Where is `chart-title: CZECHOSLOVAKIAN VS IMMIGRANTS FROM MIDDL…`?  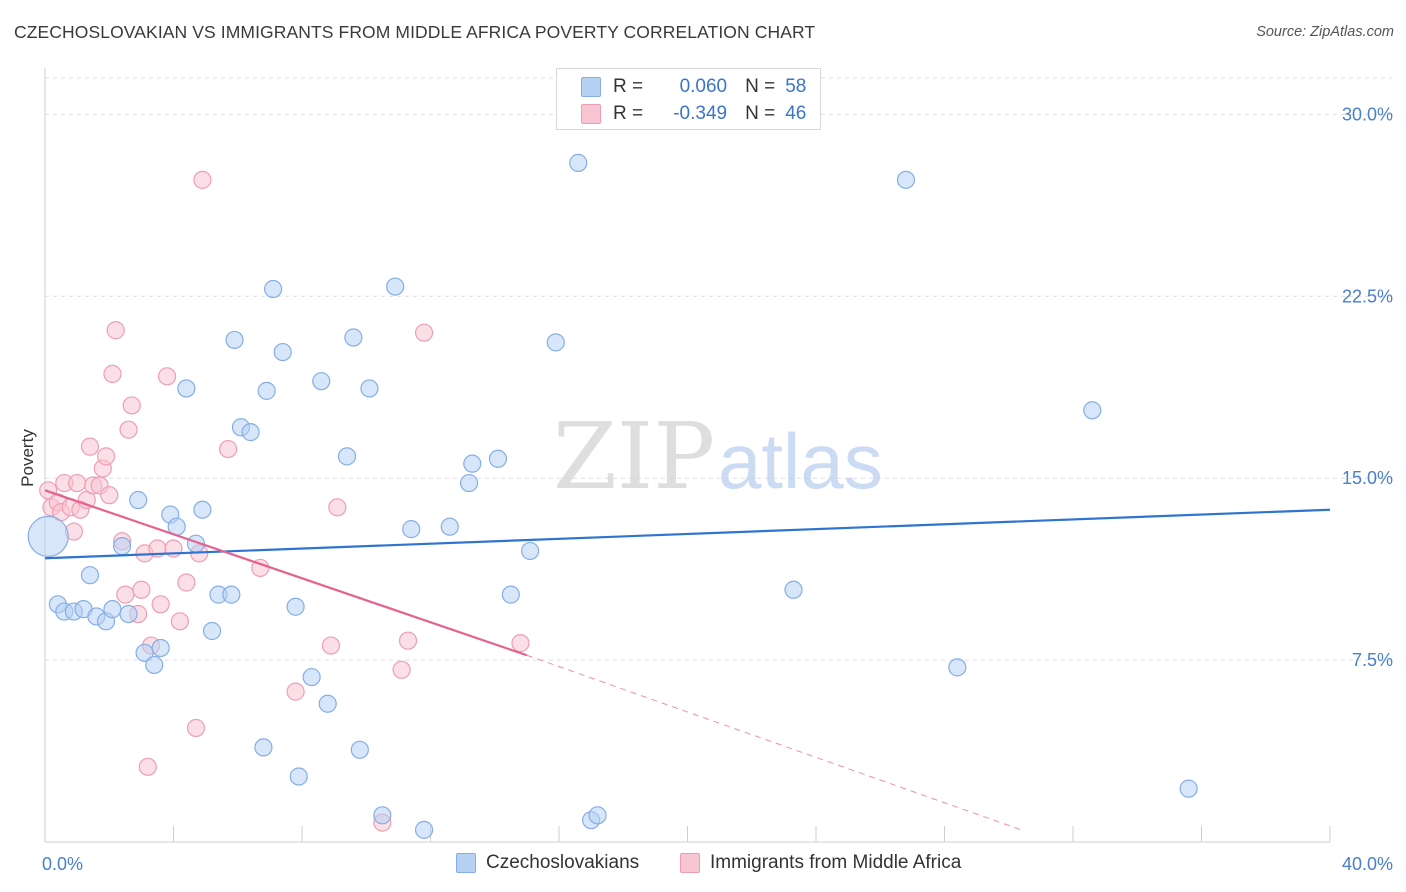 chart-title: CZECHOSLOVAKIAN VS IMMIGRANTS FROM MIDDL… is located at coordinates (415, 32).